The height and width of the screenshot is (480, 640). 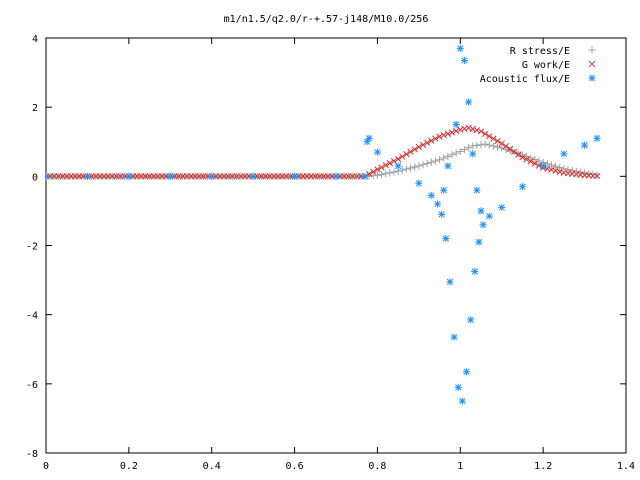 What do you see at coordinates (323, 152) in the screenshot?
I see `series-cross` at bounding box center [323, 152].